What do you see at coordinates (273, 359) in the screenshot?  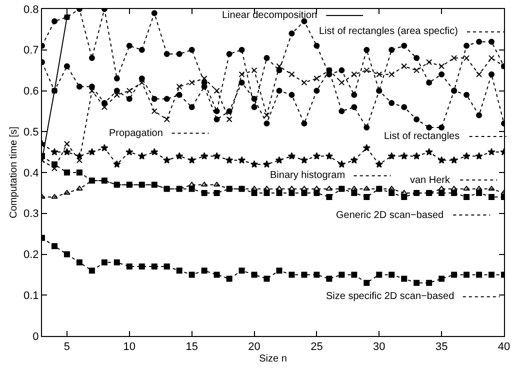 I see `x-axis-title: Size n` at bounding box center [273, 359].